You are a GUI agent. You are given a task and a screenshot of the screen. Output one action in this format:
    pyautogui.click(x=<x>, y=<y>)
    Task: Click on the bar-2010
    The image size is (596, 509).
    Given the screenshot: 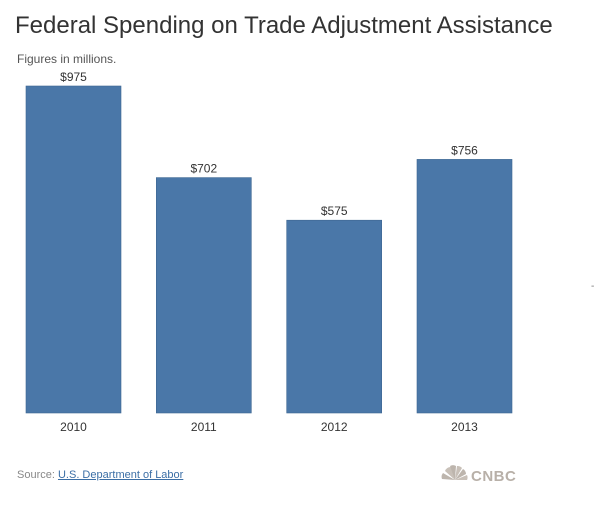 What is the action you would take?
    pyautogui.click(x=73, y=249)
    